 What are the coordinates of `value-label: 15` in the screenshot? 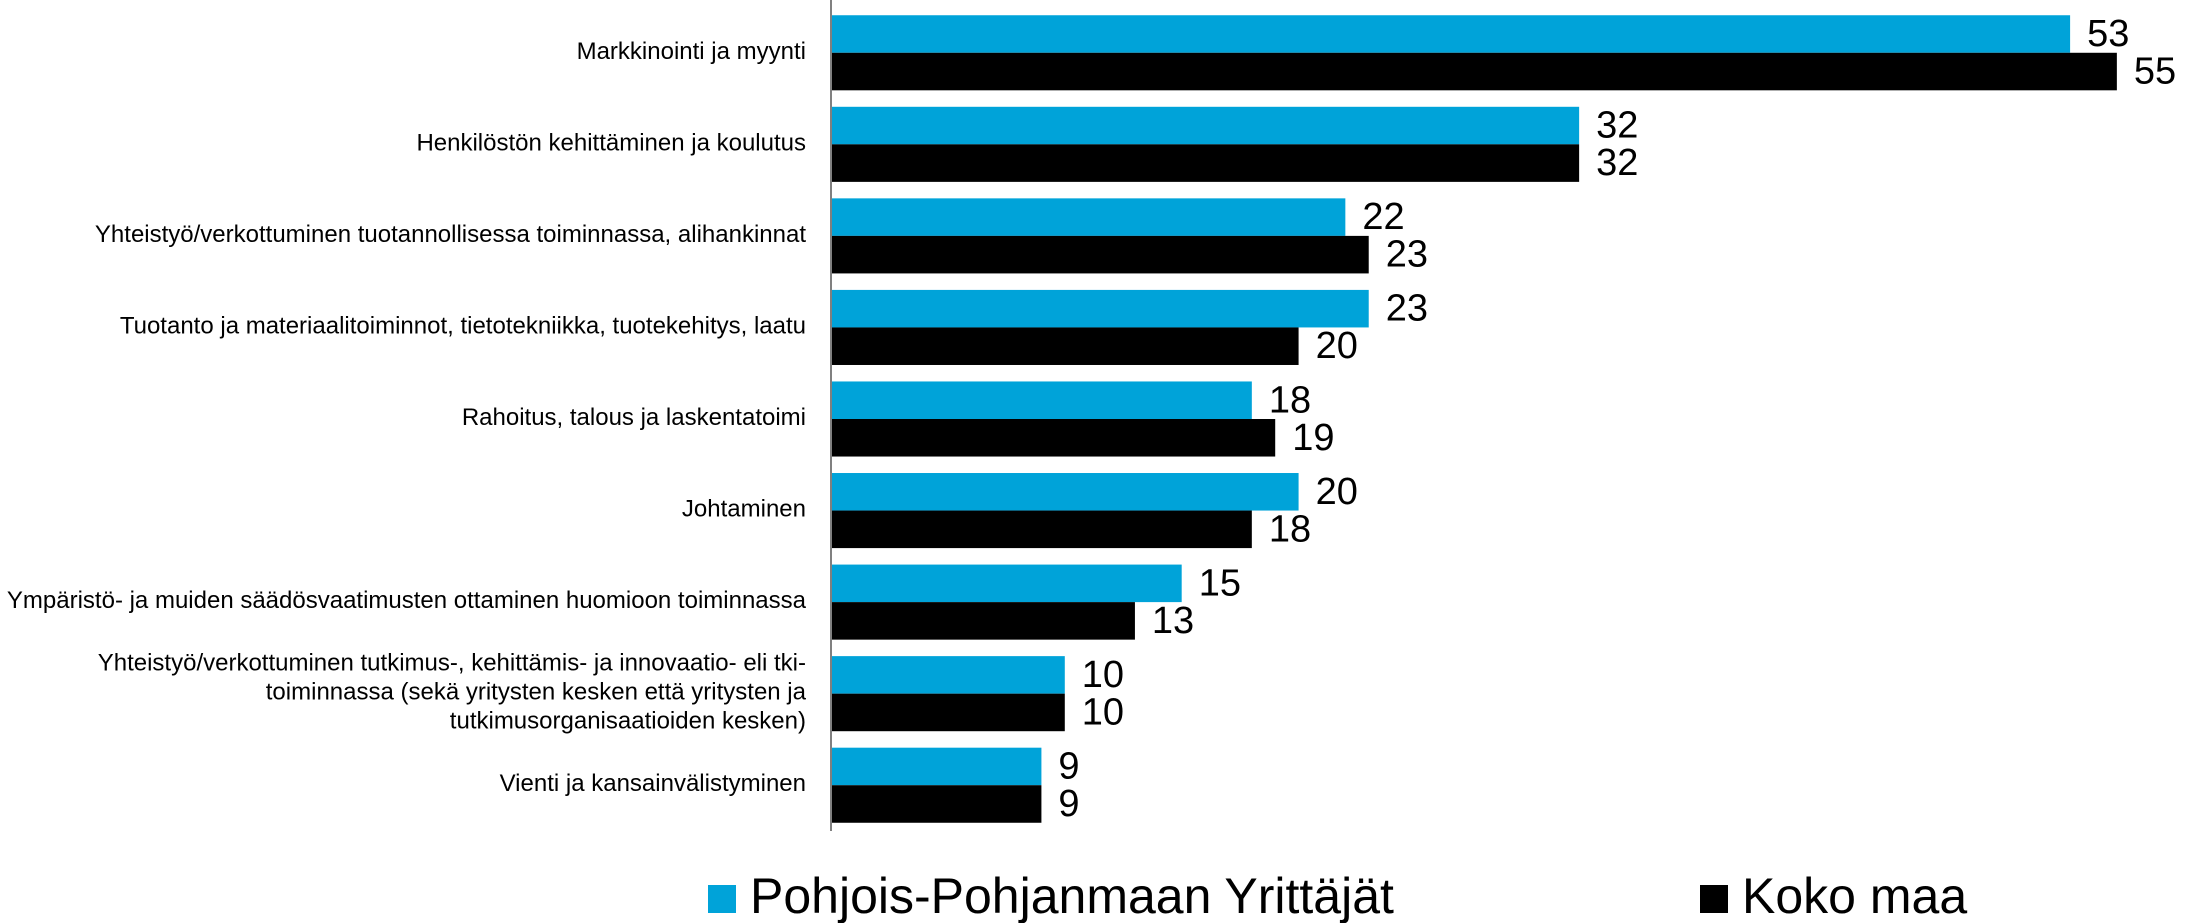 It's located at (1220, 583).